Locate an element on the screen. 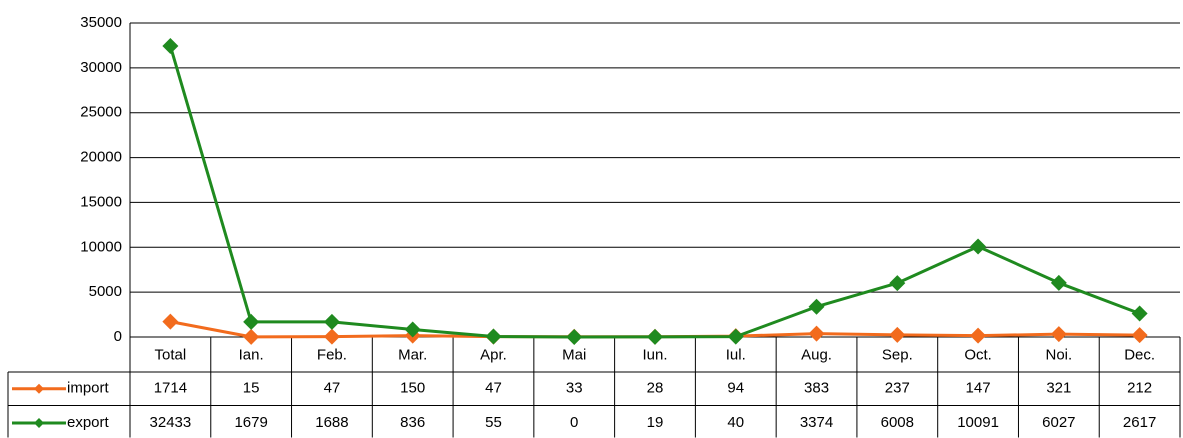  x-tick-label: Iul. is located at coordinates (736, 354).